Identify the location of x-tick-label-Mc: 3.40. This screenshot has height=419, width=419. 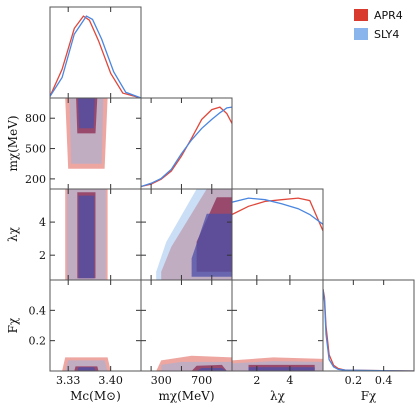
(110, 380).